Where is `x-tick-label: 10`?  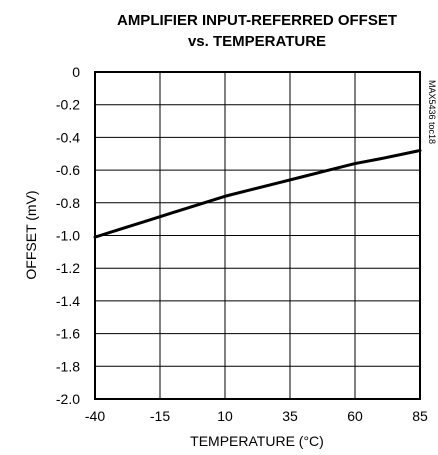 x-tick-label: 10 is located at coordinates (225, 416).